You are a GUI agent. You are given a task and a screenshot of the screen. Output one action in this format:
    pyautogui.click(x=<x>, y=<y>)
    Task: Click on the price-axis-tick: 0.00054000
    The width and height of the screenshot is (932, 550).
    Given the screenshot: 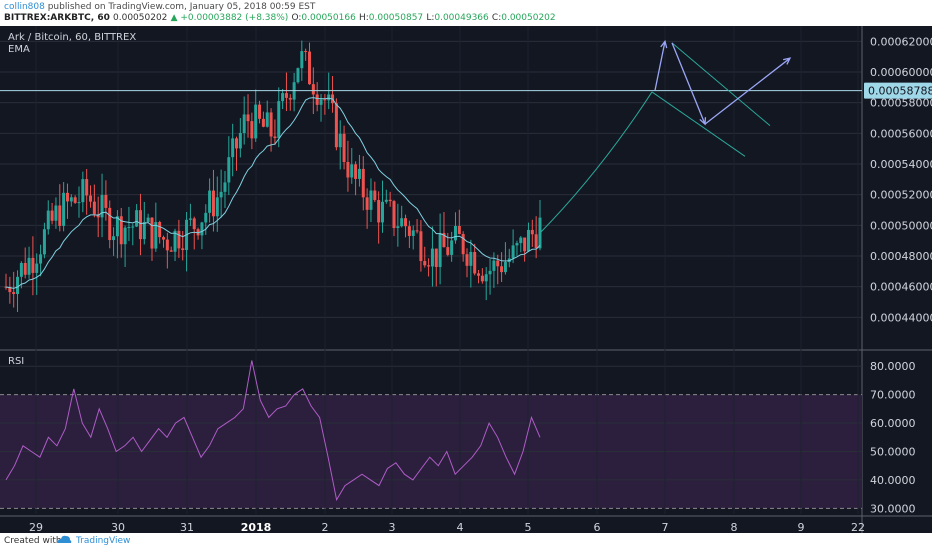 What is the action you would take?
    pyautogui.click(x=901, y=164)
    